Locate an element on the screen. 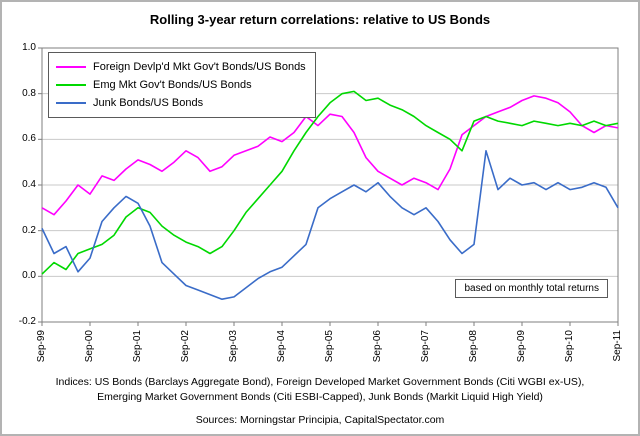  y-tick-label: 1.0 is located at coordinates (29, 47).